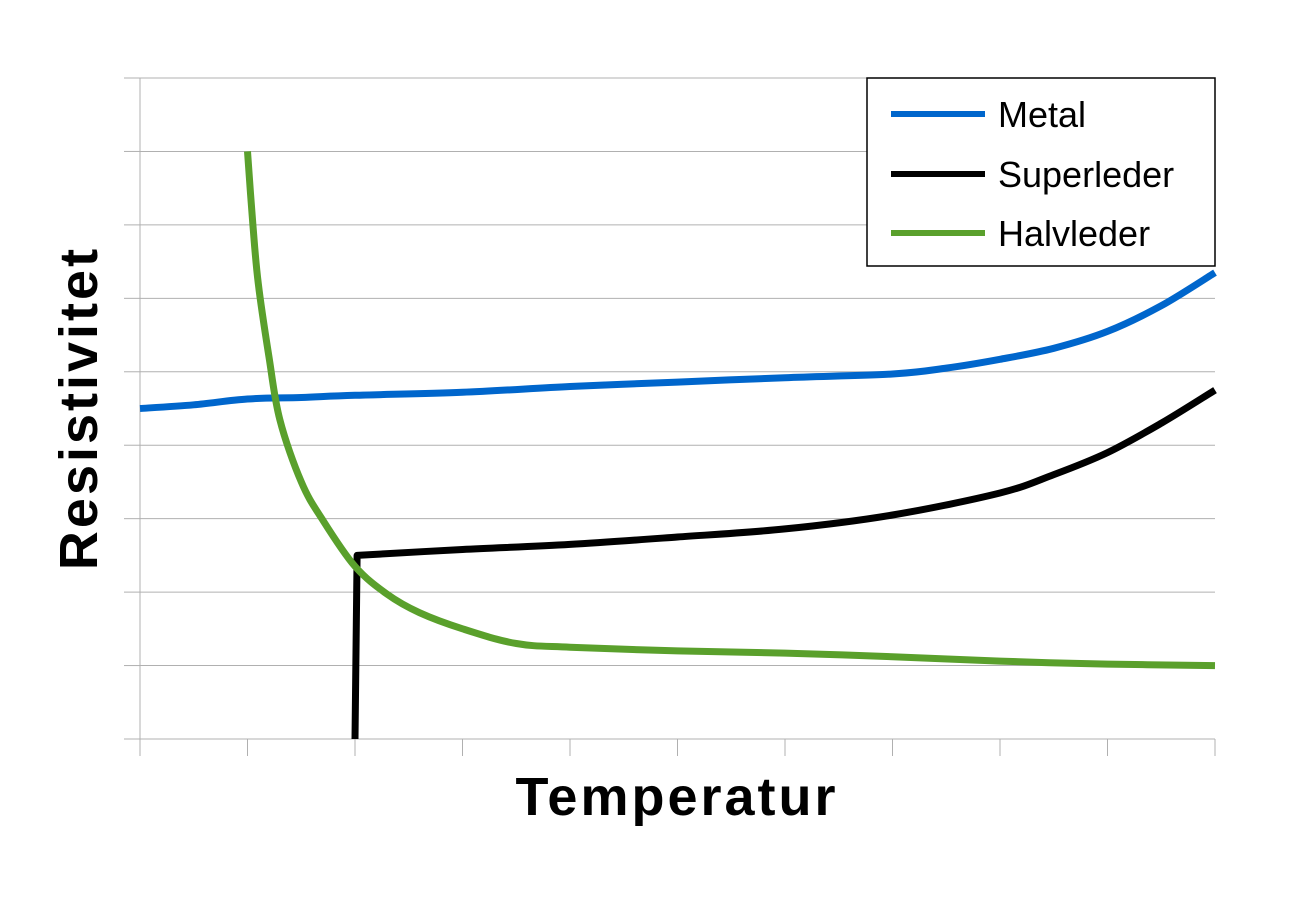  I want to click on legend-label-halvleder: Halvleder, so click(1074, 233).